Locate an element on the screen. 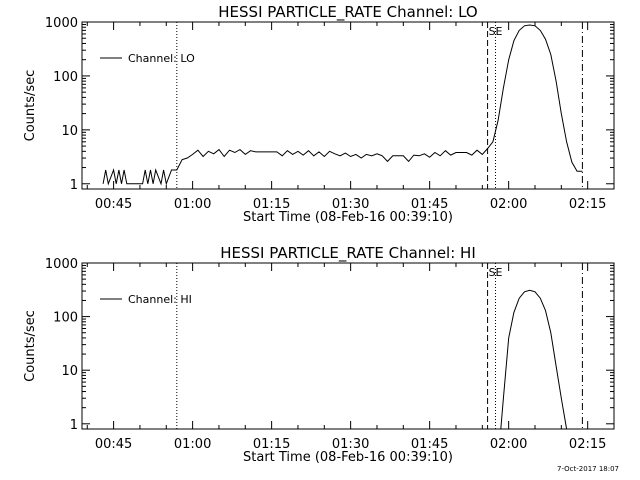  legend-label: Channel: LO is located at coordinates (161, 58).